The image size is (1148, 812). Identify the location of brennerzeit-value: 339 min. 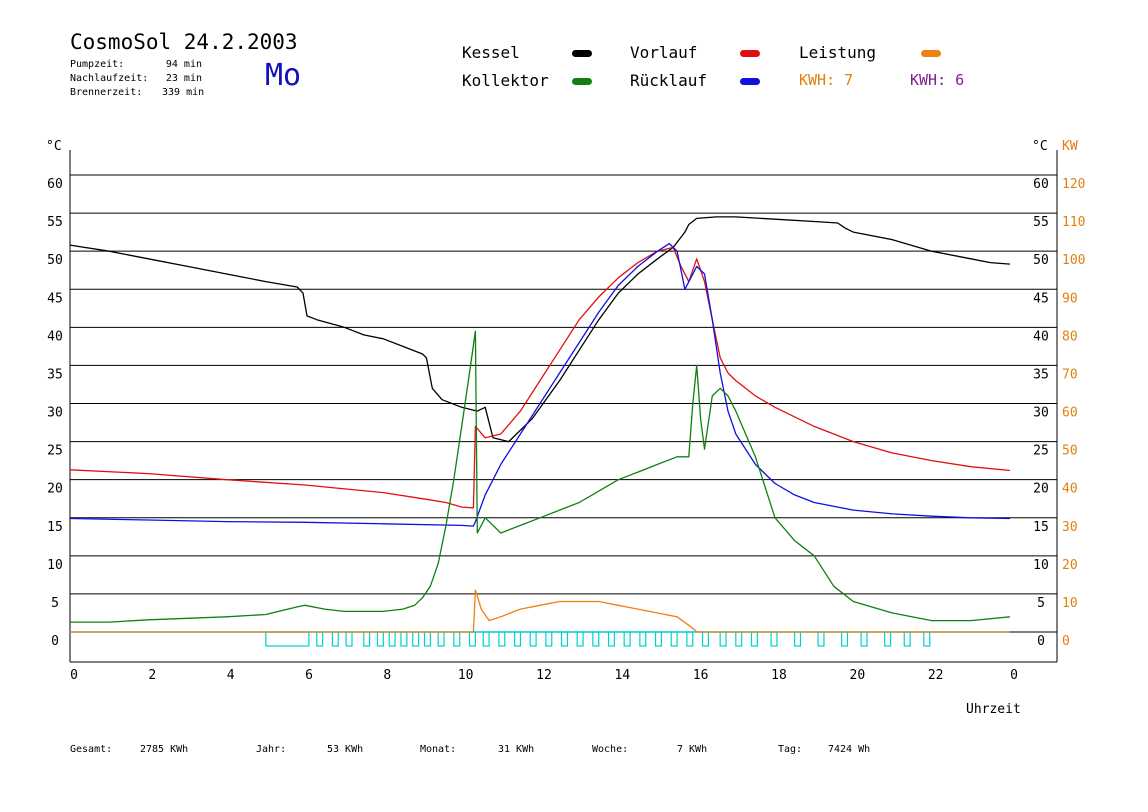
(183, 92).